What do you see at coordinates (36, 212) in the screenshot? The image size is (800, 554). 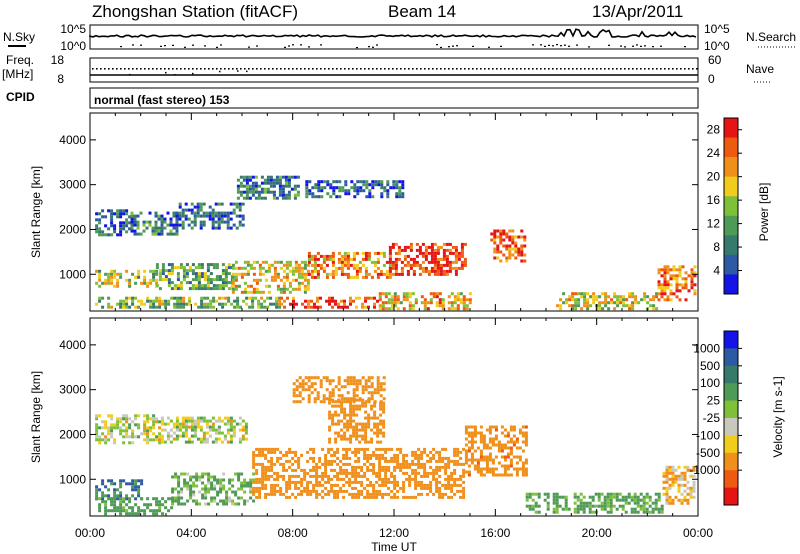 I see `power-y-axis-label: Slant Range [km]` at bounding box center [36, 212].